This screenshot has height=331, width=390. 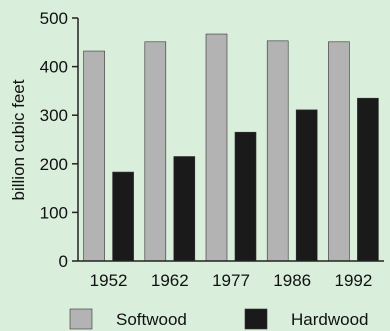 I want to click on y-tick-label: 100, so click(x=54, y=212).